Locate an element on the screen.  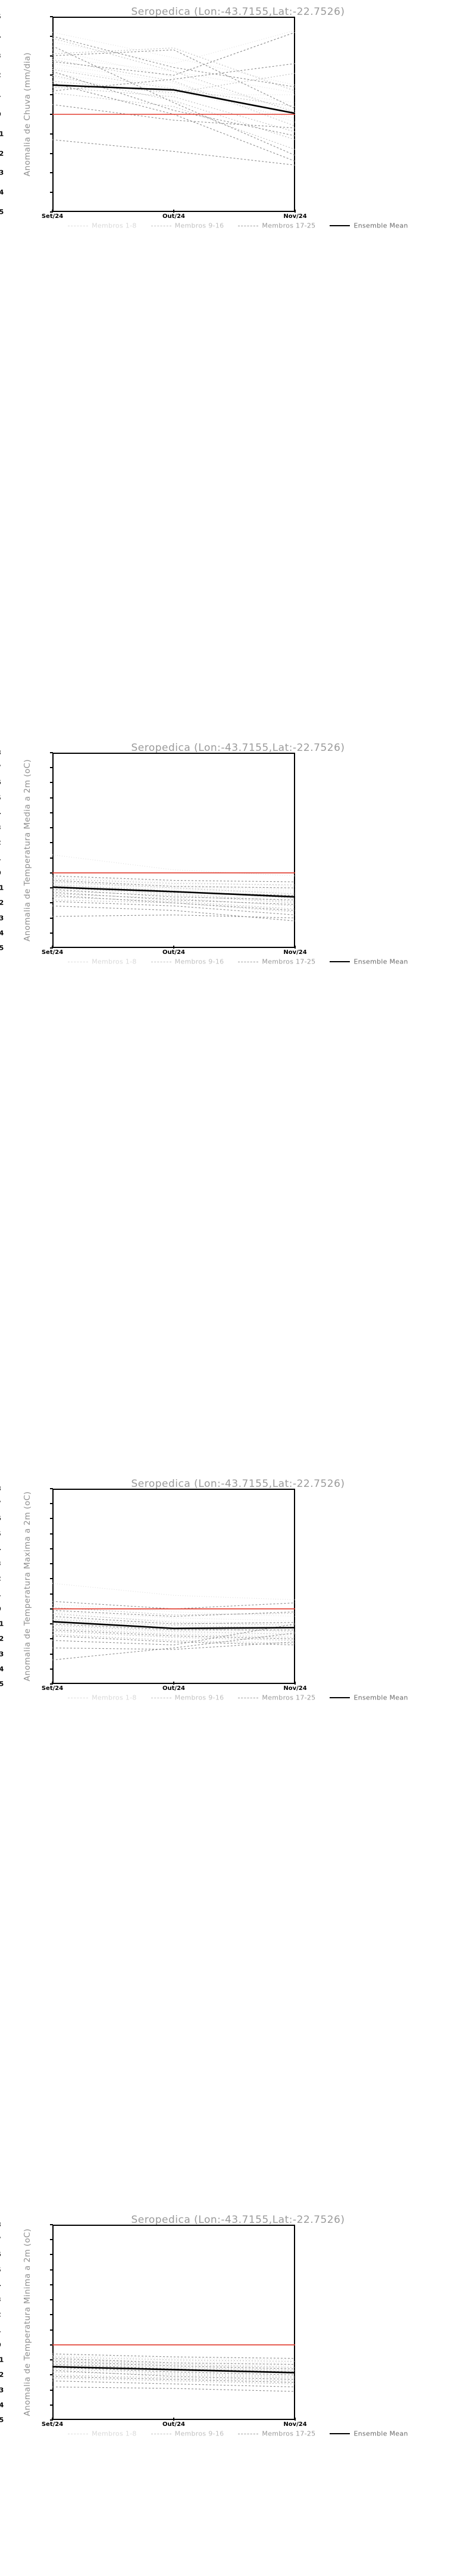
y-axis-tick-label: -3 is located at coordinates (2, 173).